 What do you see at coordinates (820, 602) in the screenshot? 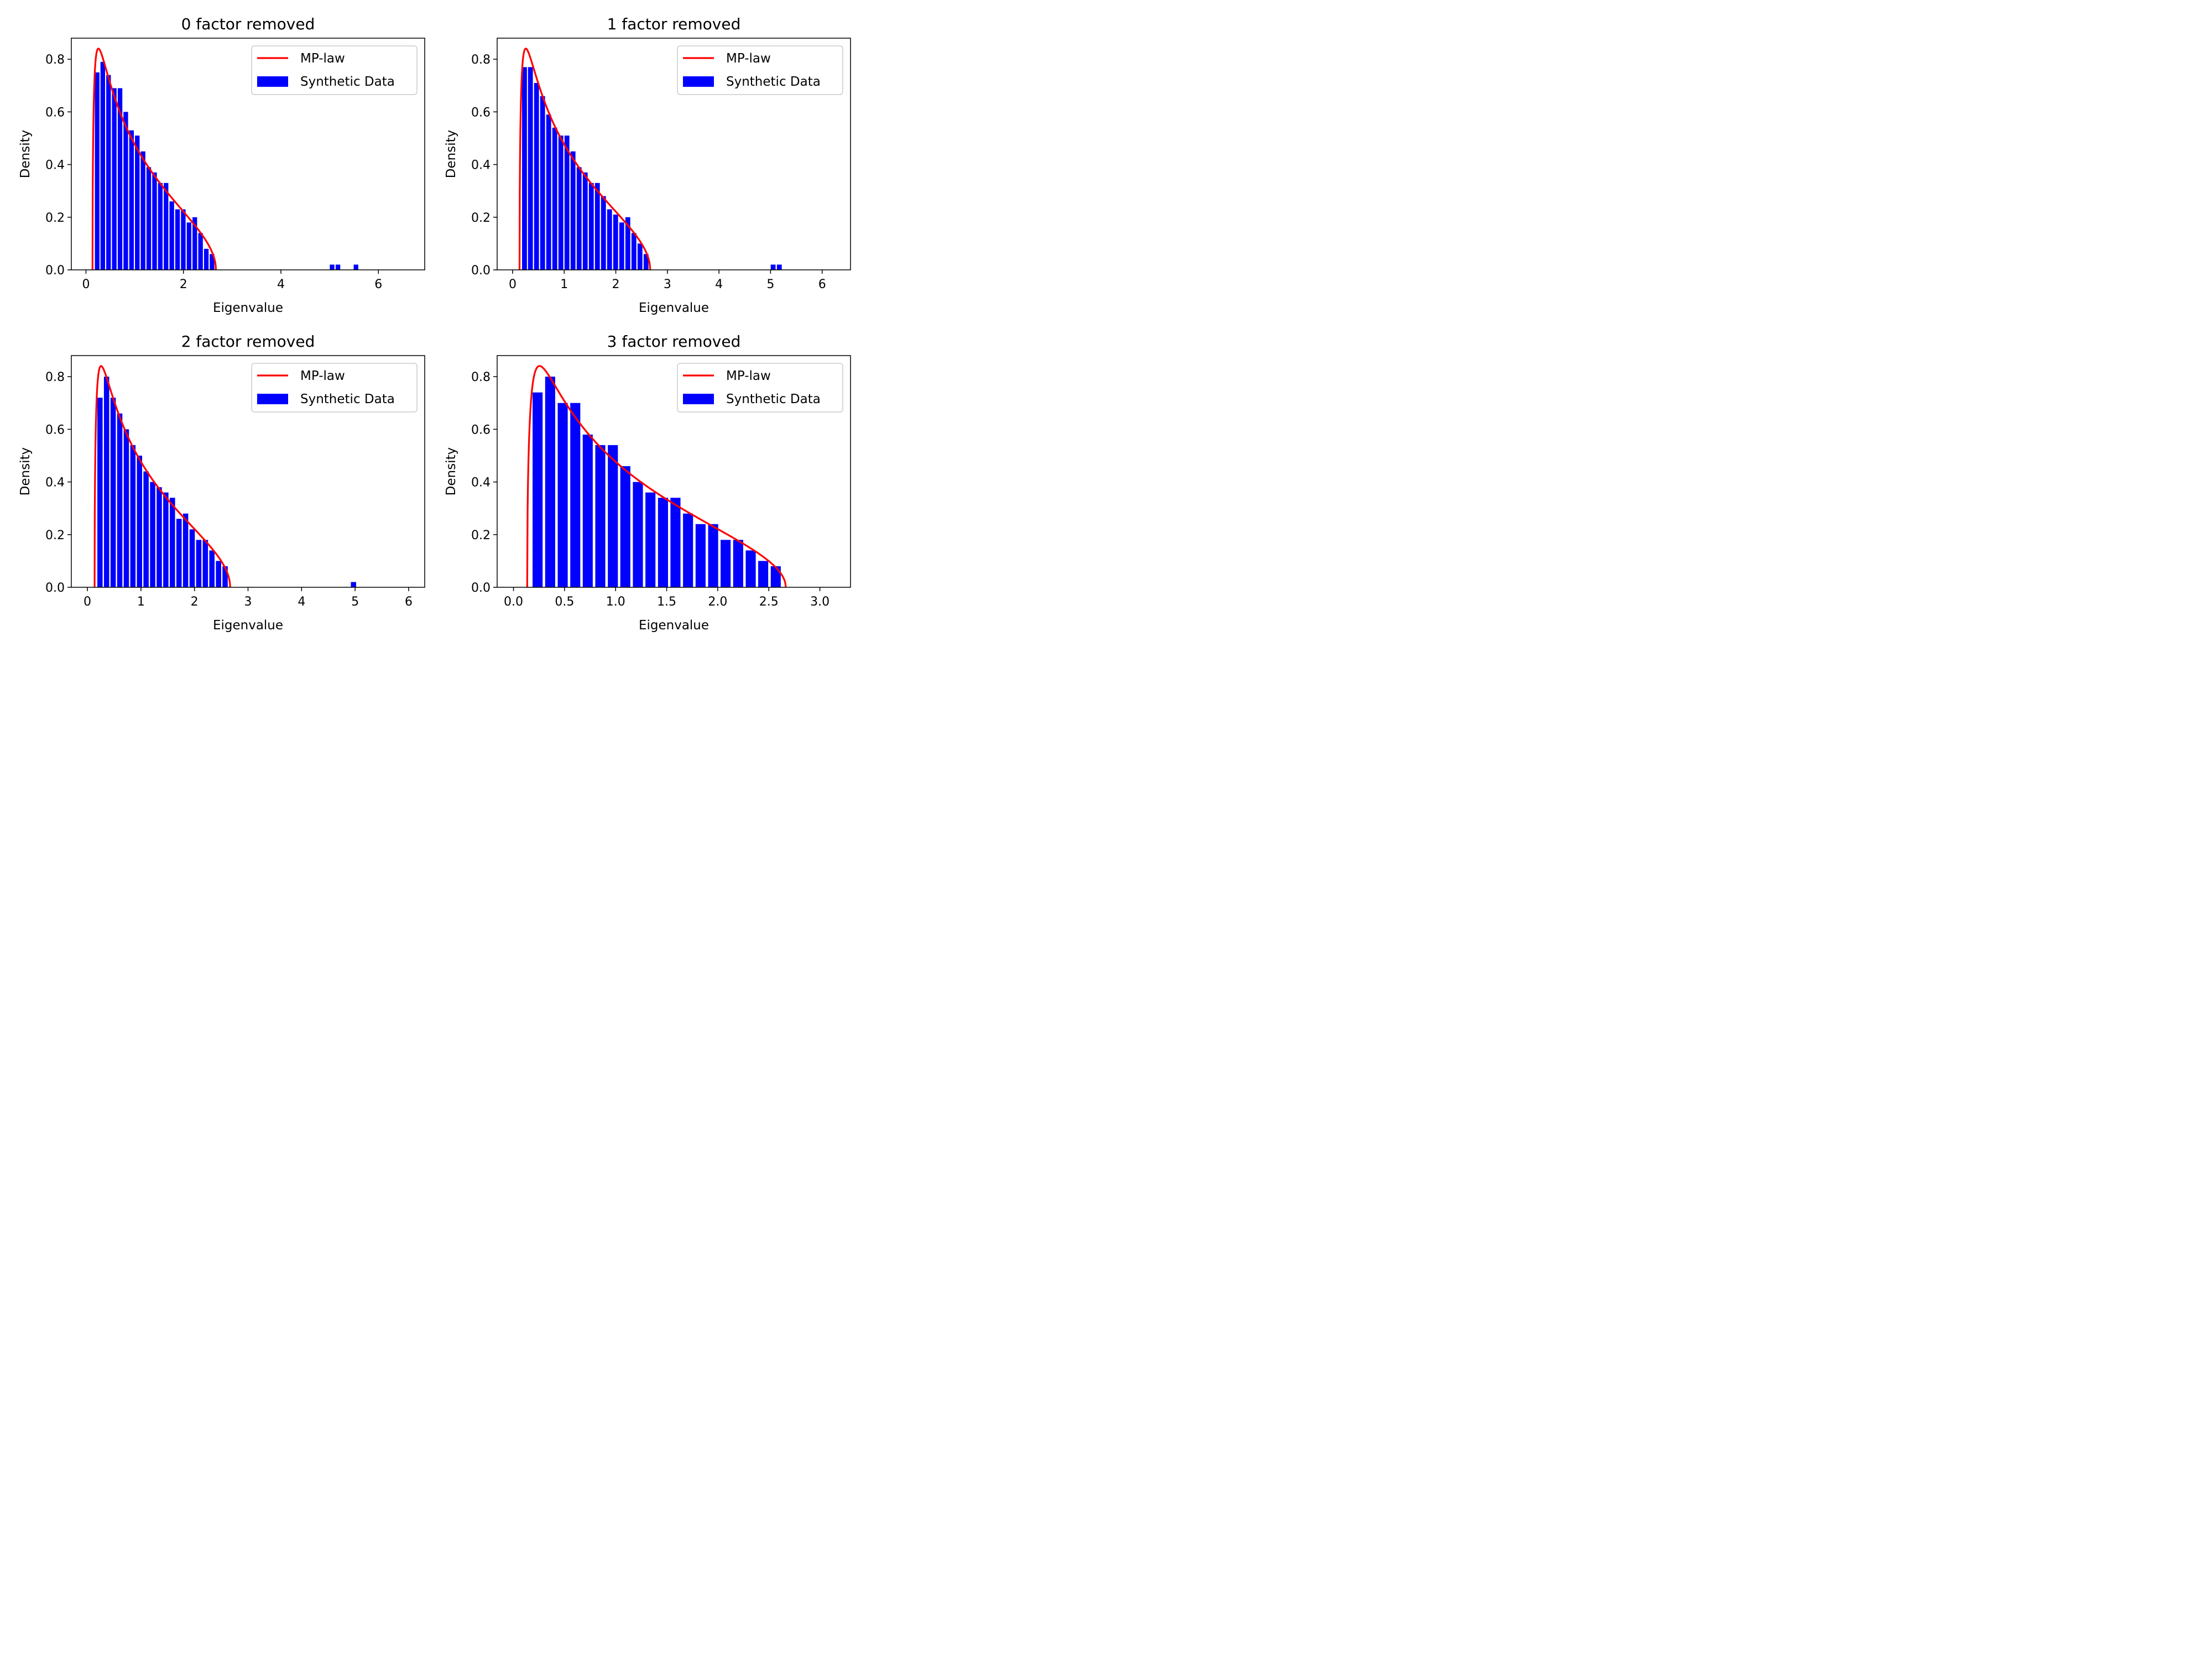
I see `x-tick-label: 3.0` at bounding box center [820, 602].